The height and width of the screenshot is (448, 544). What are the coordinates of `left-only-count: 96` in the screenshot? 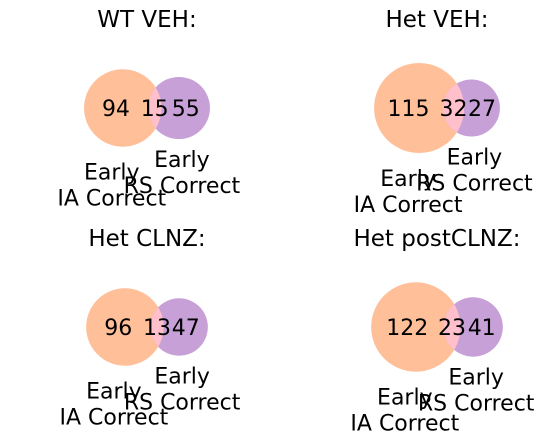 It's located at (118, 328).